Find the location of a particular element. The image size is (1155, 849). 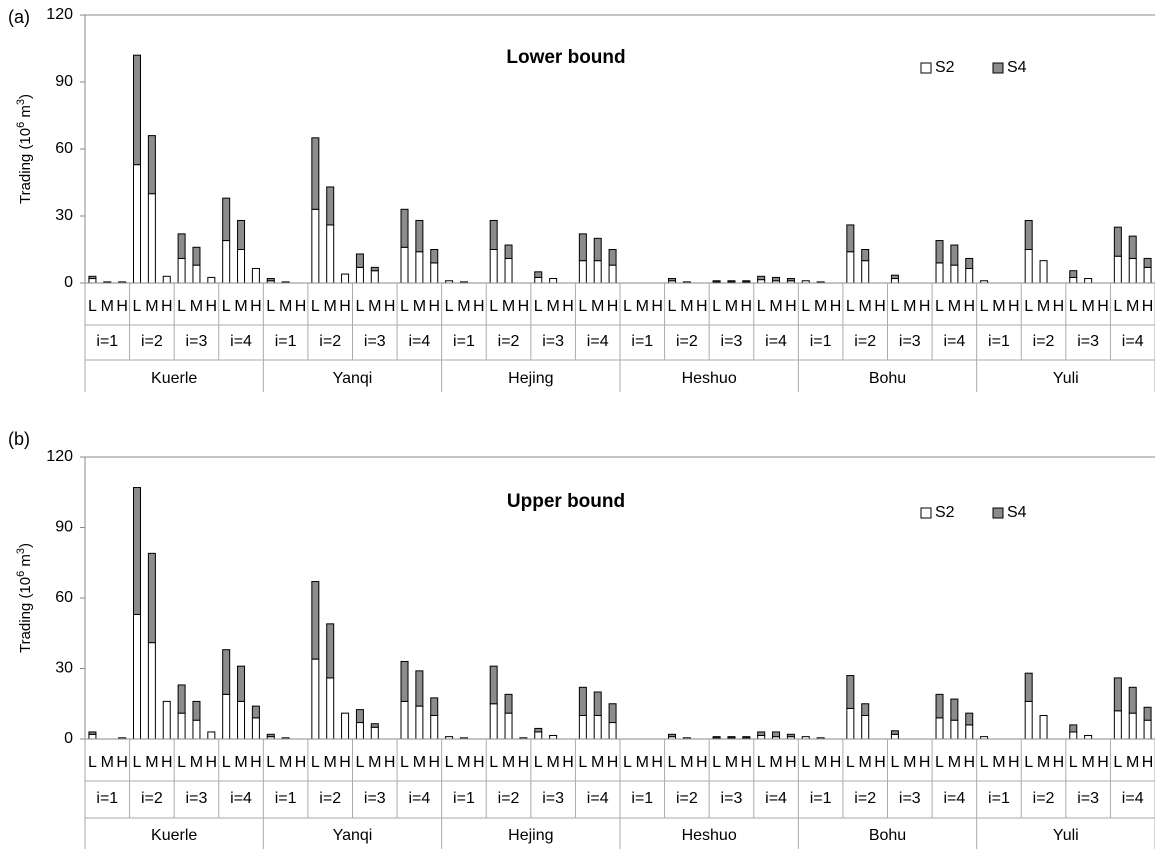

y-axis-label-part: m is located at coordinates (25, 562).